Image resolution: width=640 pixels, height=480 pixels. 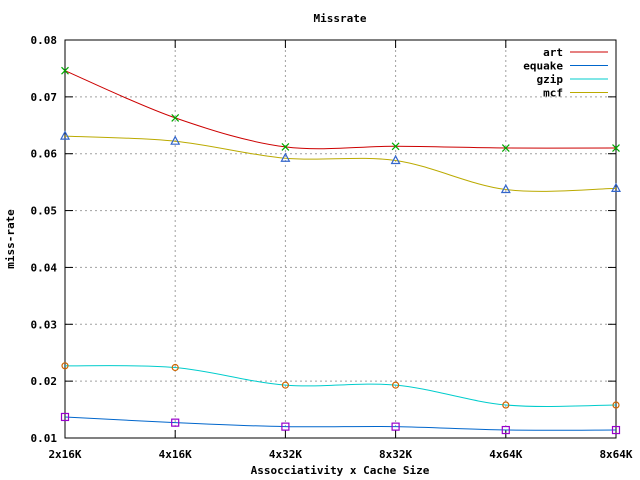 What do you see at coordinates (340, 470) in the screenshot?
I see `x-axis-title: Assocciativity x Cache Size` at bounding box center [340, 470].